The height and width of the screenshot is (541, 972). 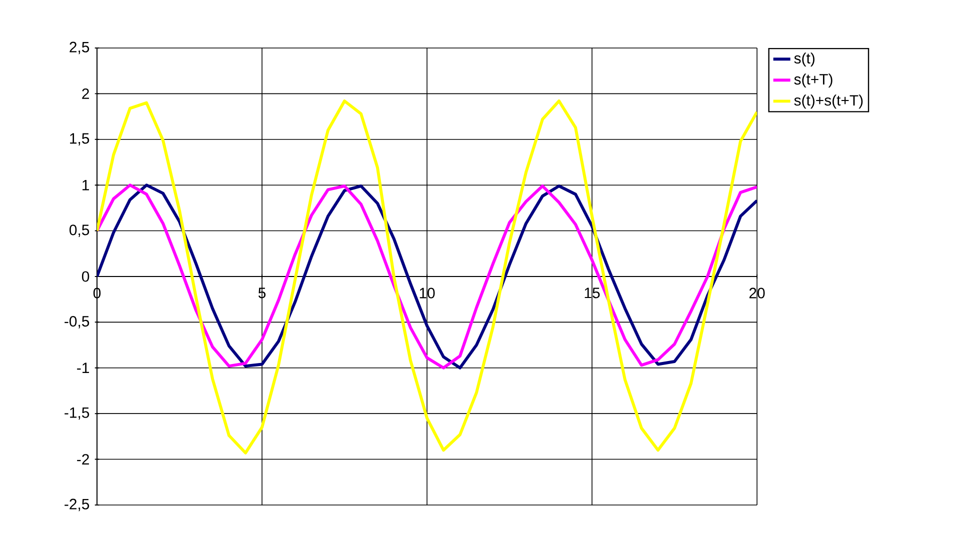 What do you see at coordinates (85, 93) in the screenshot?
I see `y-tick-label: 2` at bounding box center [85, 93].